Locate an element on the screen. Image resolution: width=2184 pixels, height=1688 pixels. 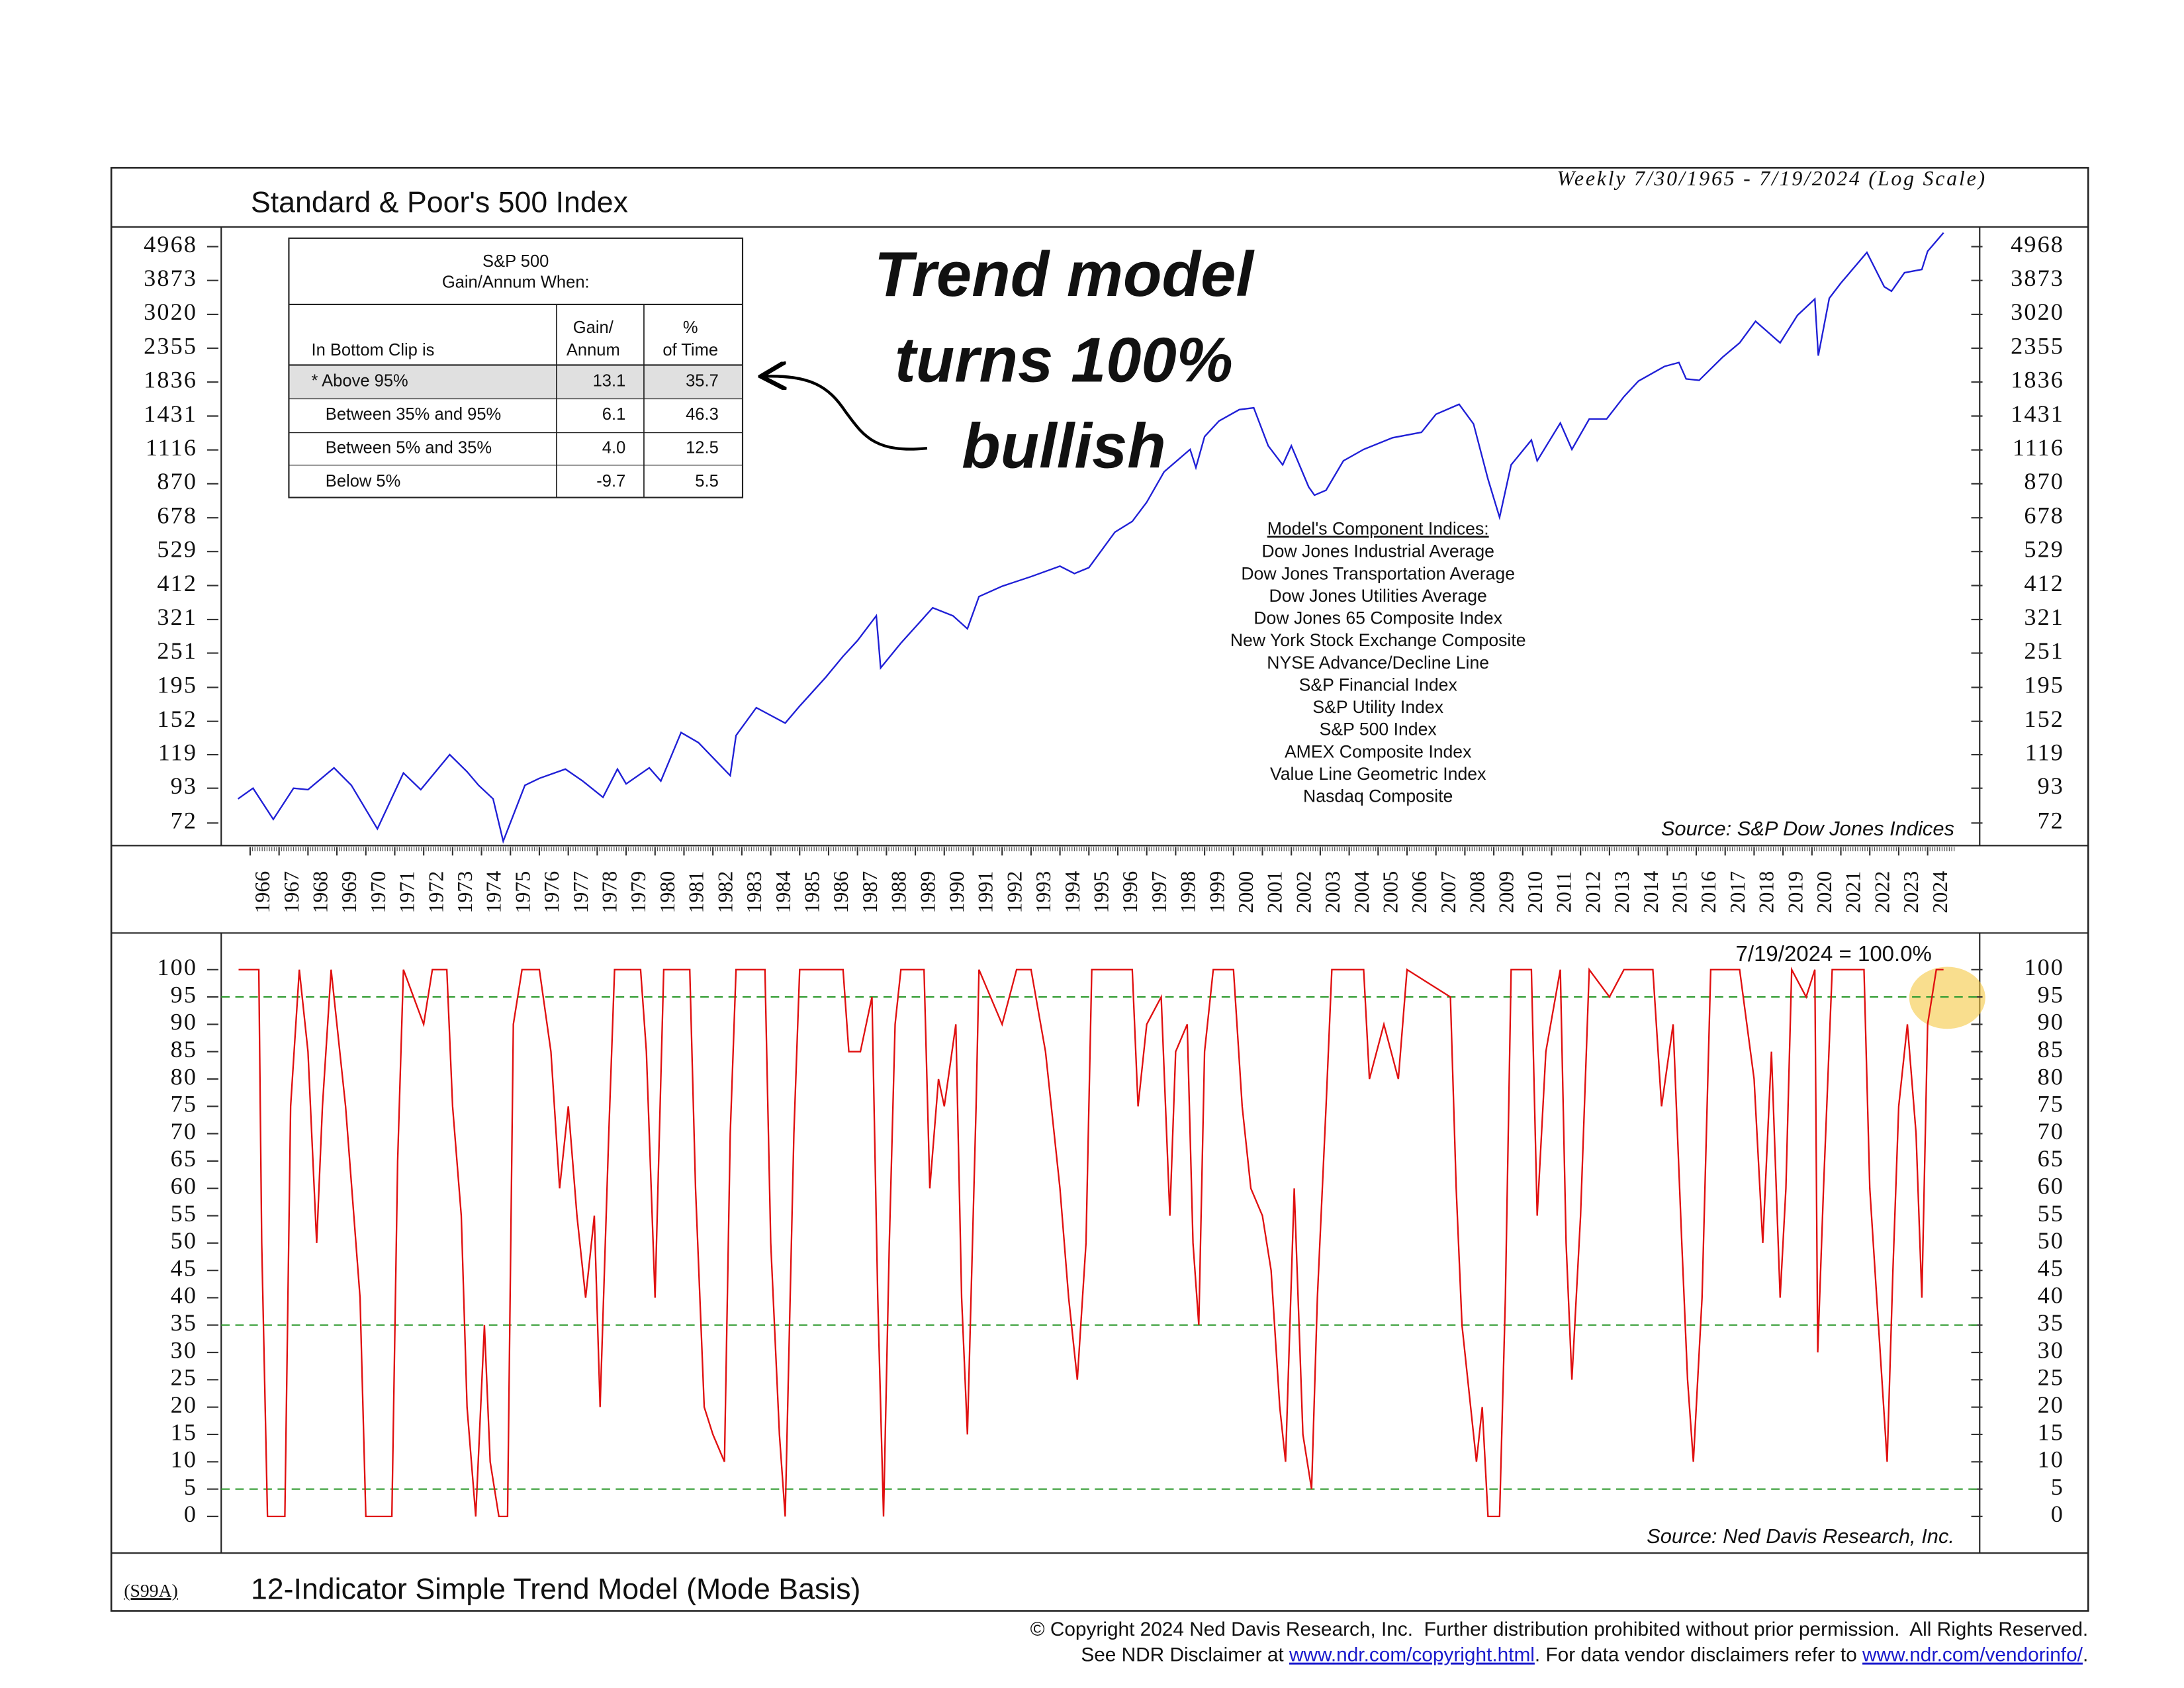
y-tick-label: 95 is located at coordinates (184, 994).